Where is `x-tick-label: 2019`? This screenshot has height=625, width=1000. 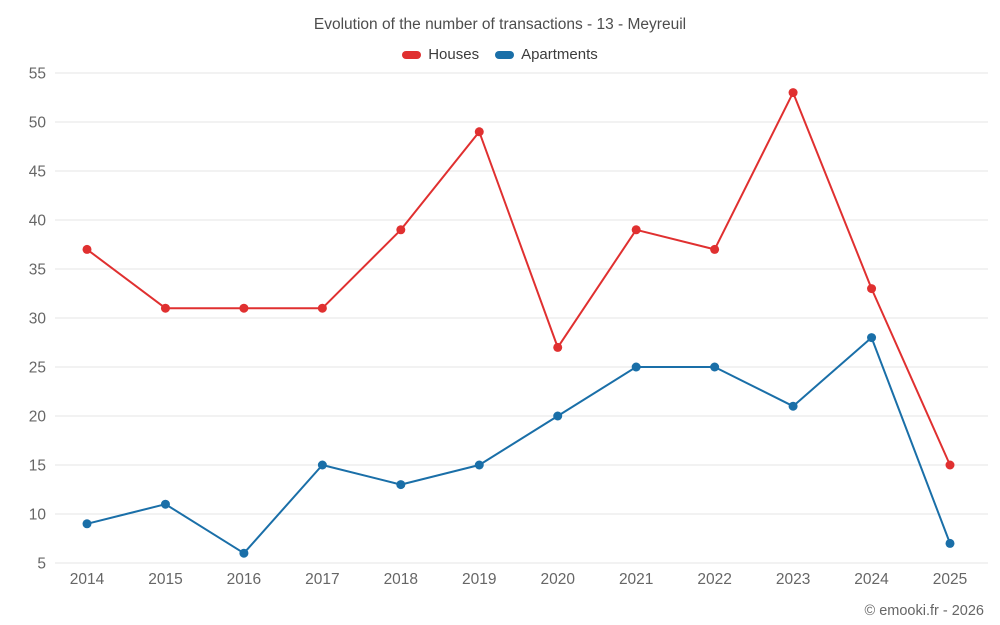
x-tick-label: 2019 is located at coordinates (479, 579).